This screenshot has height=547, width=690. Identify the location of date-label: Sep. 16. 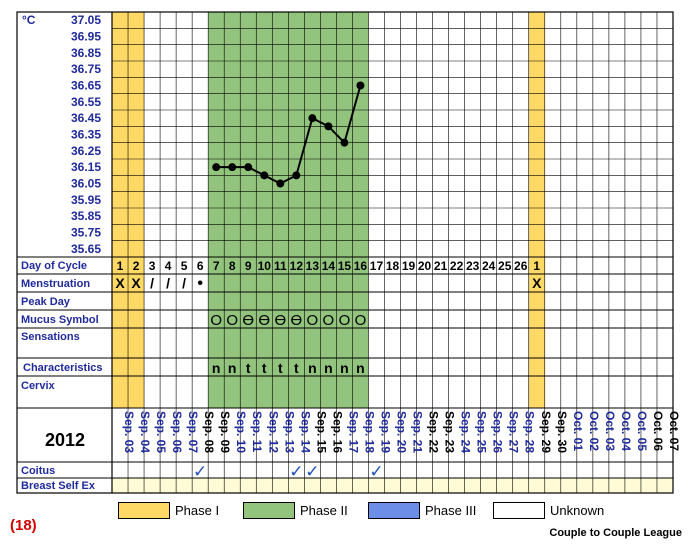
(337, 432).